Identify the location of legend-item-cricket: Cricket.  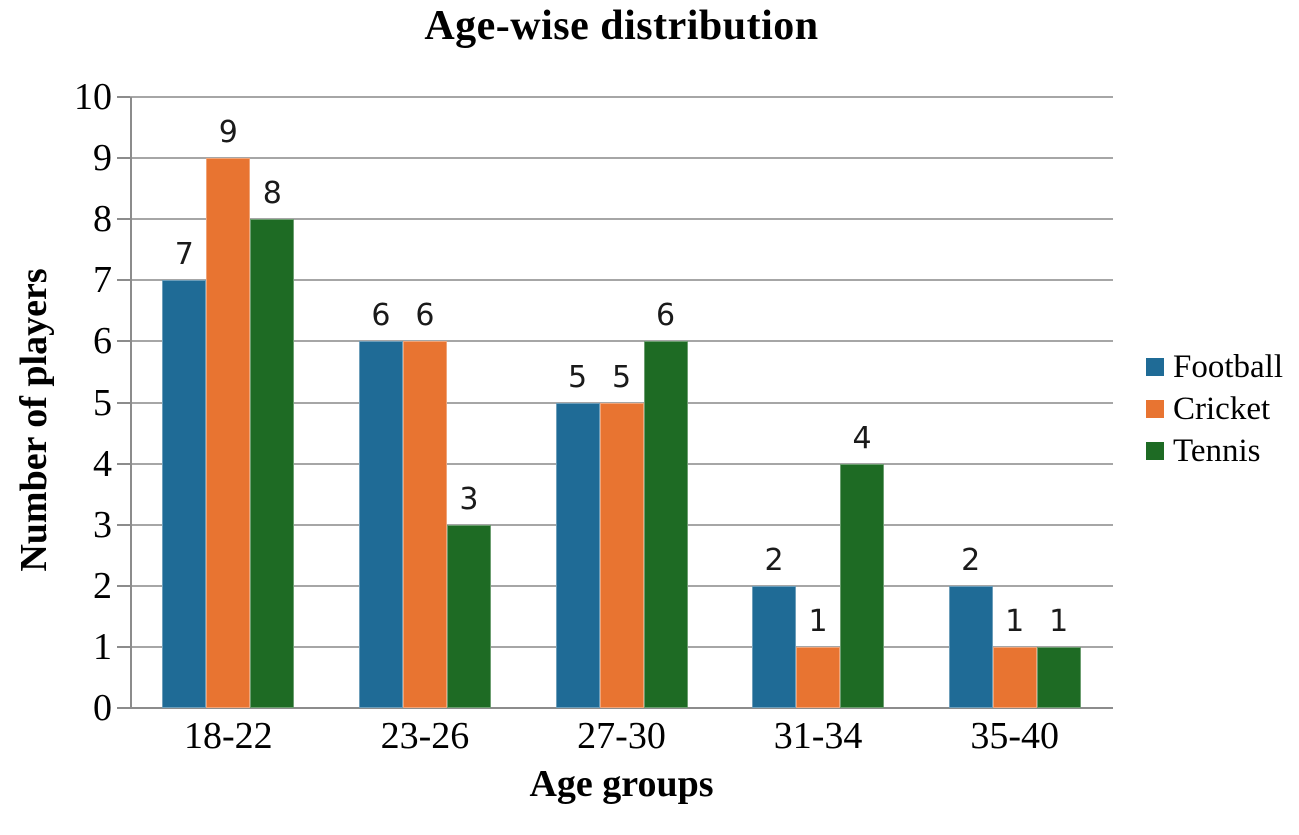
(1214, 409).